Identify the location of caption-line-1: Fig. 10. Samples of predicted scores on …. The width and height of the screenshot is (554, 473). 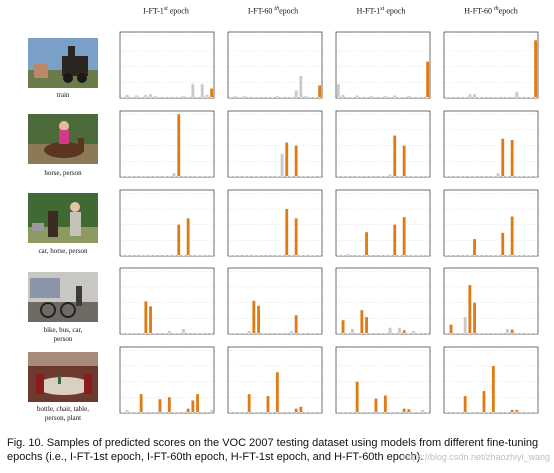
(273, 443).